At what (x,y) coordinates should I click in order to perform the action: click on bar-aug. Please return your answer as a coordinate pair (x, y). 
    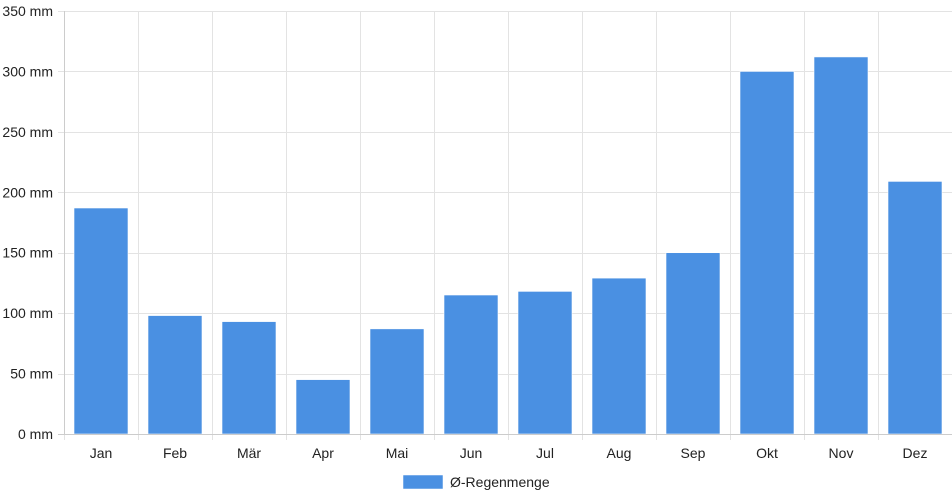
    Looking at the image, I should click on (619, 356).